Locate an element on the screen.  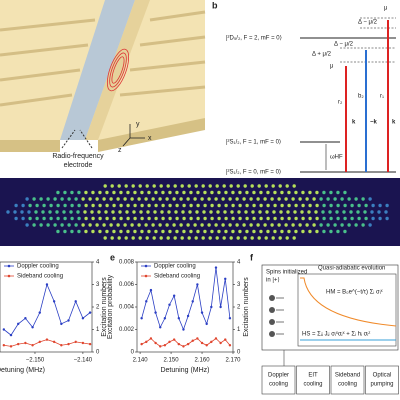
axis-label: y is located at coordinates (138, 124).